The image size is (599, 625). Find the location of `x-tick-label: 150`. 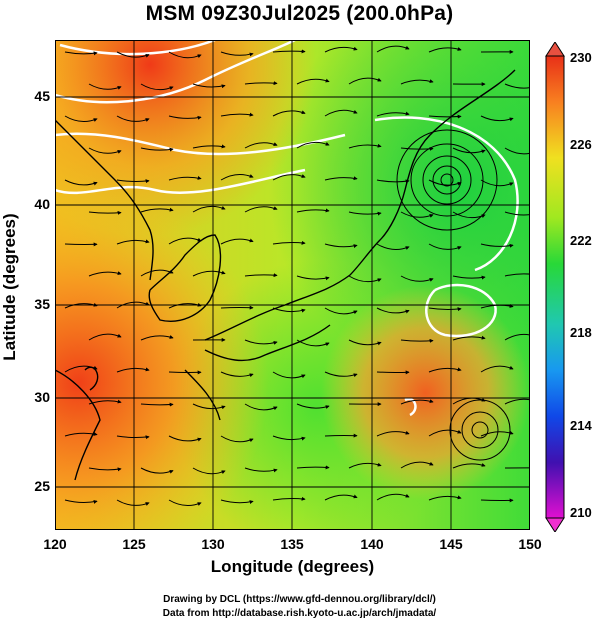

x-tick-label: 150 is located at coordinates (530, 544).